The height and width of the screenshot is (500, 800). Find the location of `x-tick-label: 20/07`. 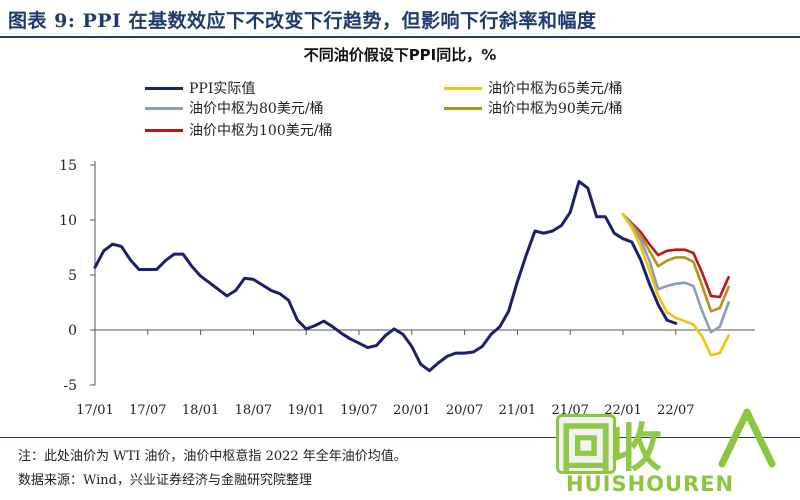

x-tick-label: 20/07 is located at coordinates (464, 410).